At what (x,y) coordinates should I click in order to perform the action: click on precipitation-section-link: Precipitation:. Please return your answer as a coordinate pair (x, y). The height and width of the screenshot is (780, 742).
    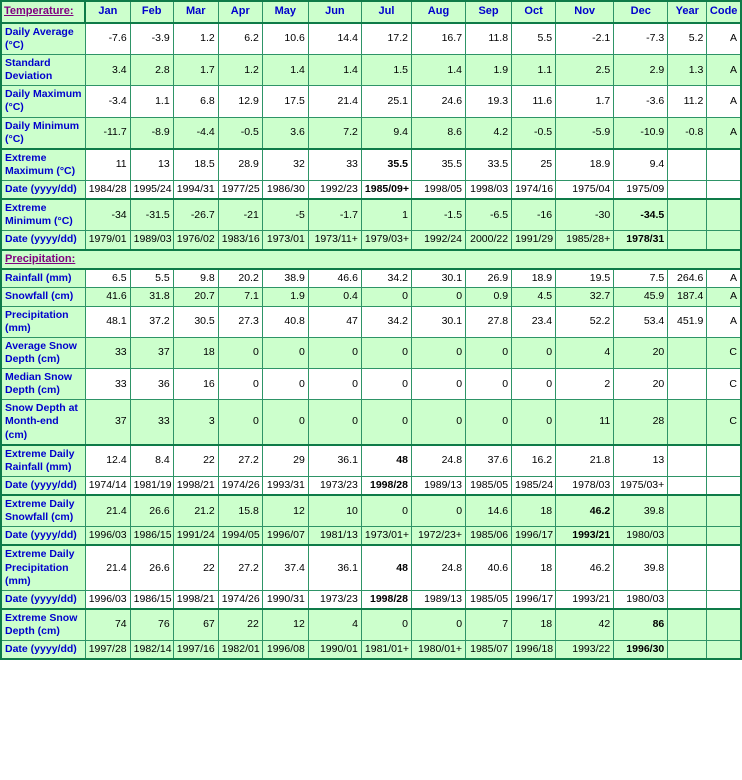
    Looking at the image, I should click on (40, 258).